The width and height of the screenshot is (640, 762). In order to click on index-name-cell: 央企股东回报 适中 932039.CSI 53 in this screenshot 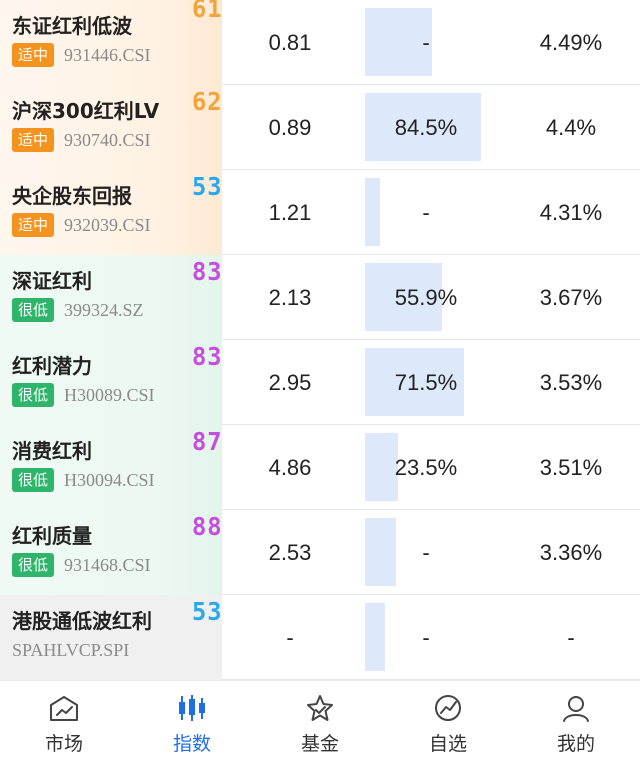, I will do `click(111, 212)`.